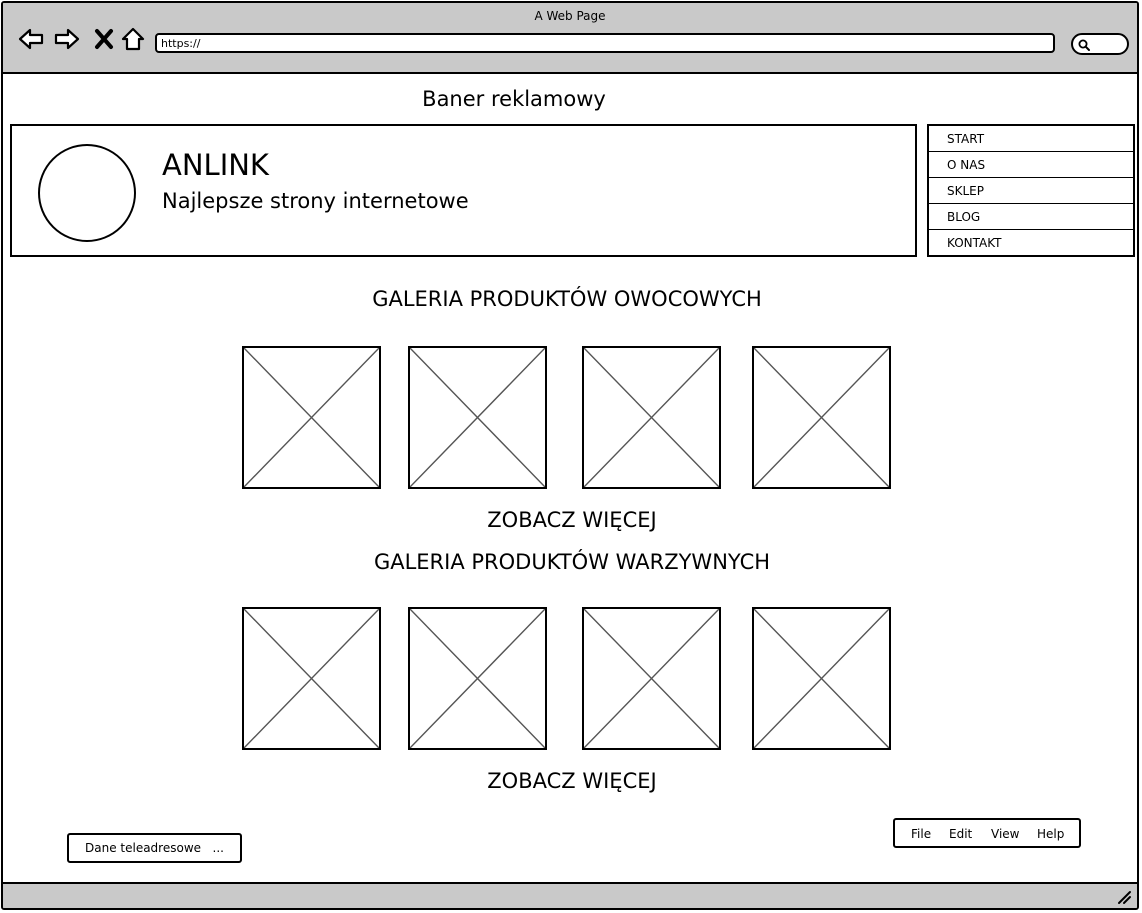 This screenshot has width=1142, height=913. I want to click on address-bar, so click(605, 43).